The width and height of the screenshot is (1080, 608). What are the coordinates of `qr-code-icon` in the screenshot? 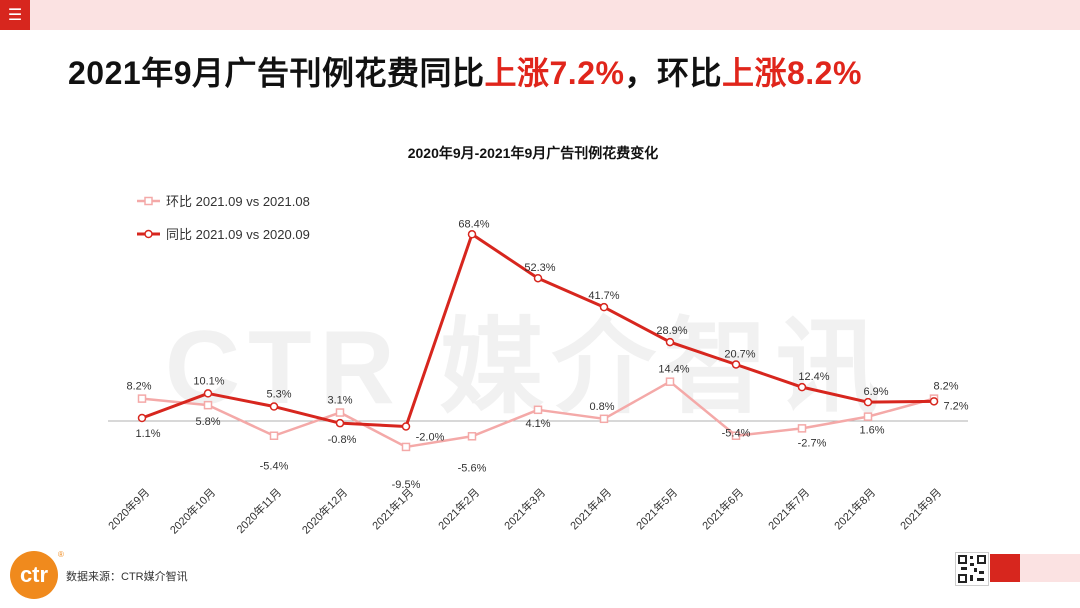 It's located at (972, 569).